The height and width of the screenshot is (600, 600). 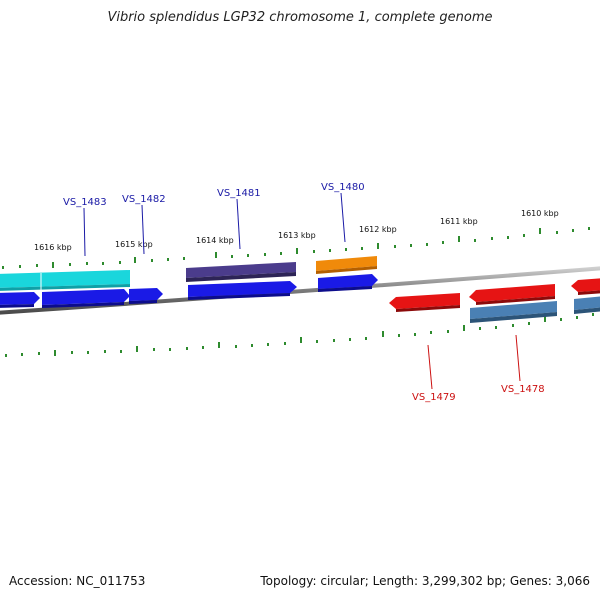 I want to click on outer-tick-marks, so click(x=296, y=248).